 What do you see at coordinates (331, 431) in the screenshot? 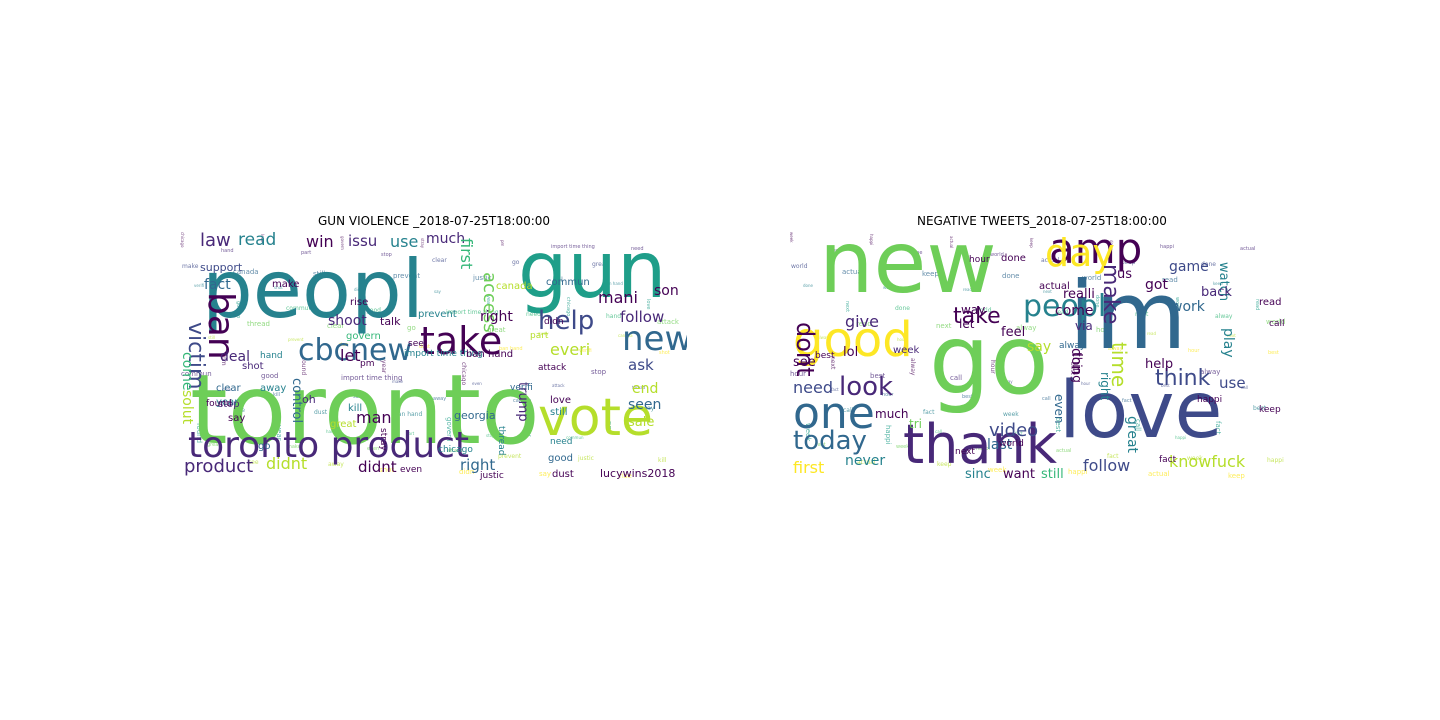
I see `left-cloud-filler-word: hand` at bounding box center [331, 431].